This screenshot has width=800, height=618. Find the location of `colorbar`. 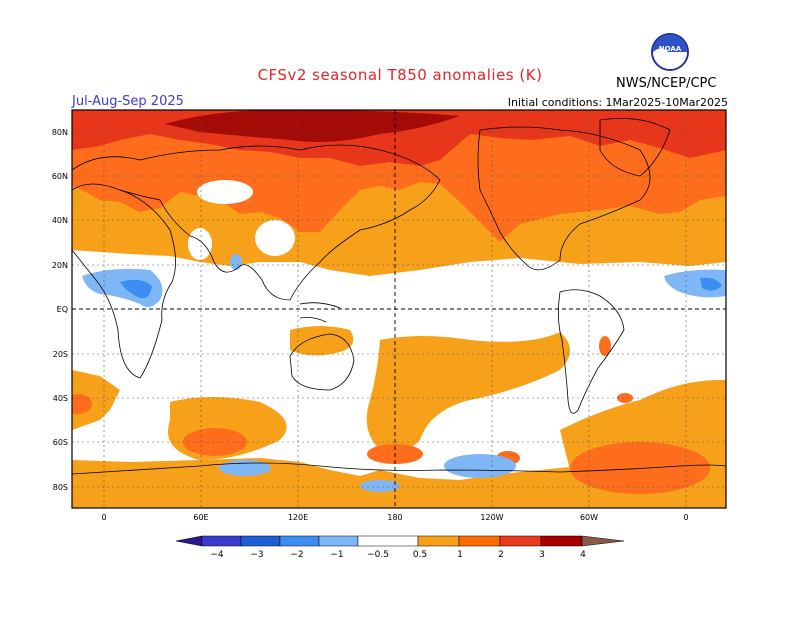

colorbar is located at coordinates (400, 541).